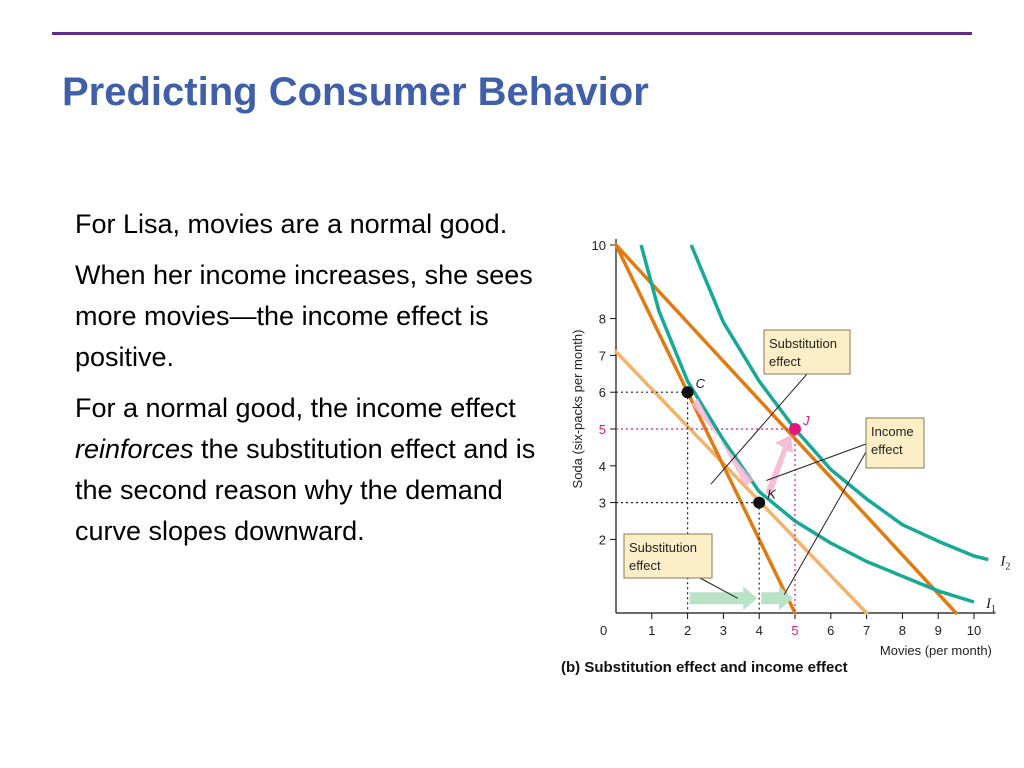 This screenshot has height=768, width=1024. Describe the element at coordinates (759, 630) in the screenshot. I see `x-tick-label: 4` at that location.